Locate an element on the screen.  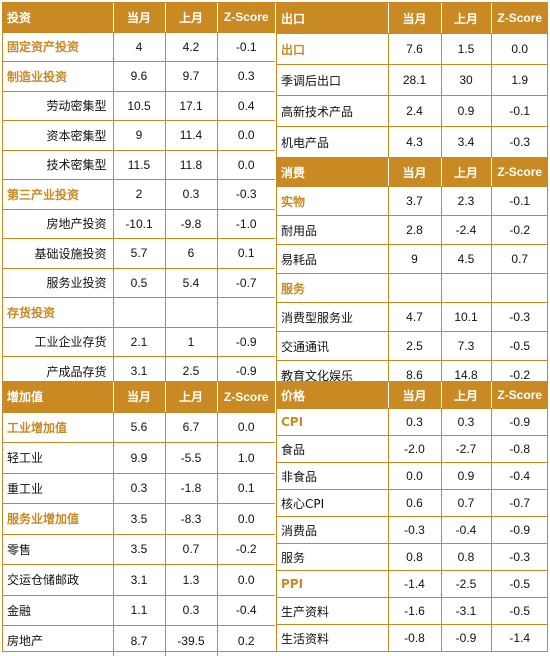
previous-value: 11.4 is located at coordinates (190, 135).